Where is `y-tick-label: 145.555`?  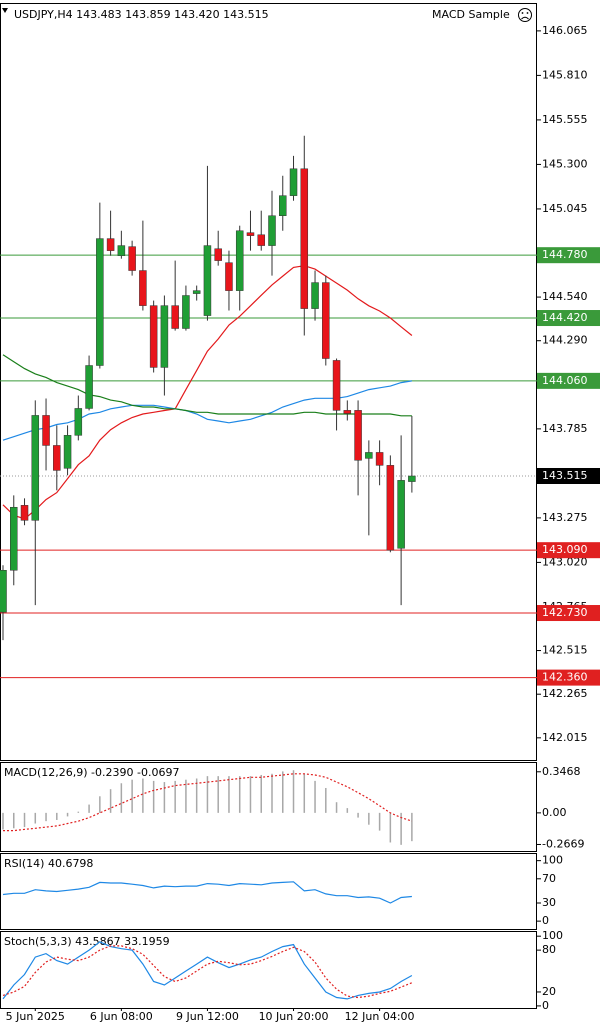
y-tick-label: 145.555 is located at coordinates (565, 119).